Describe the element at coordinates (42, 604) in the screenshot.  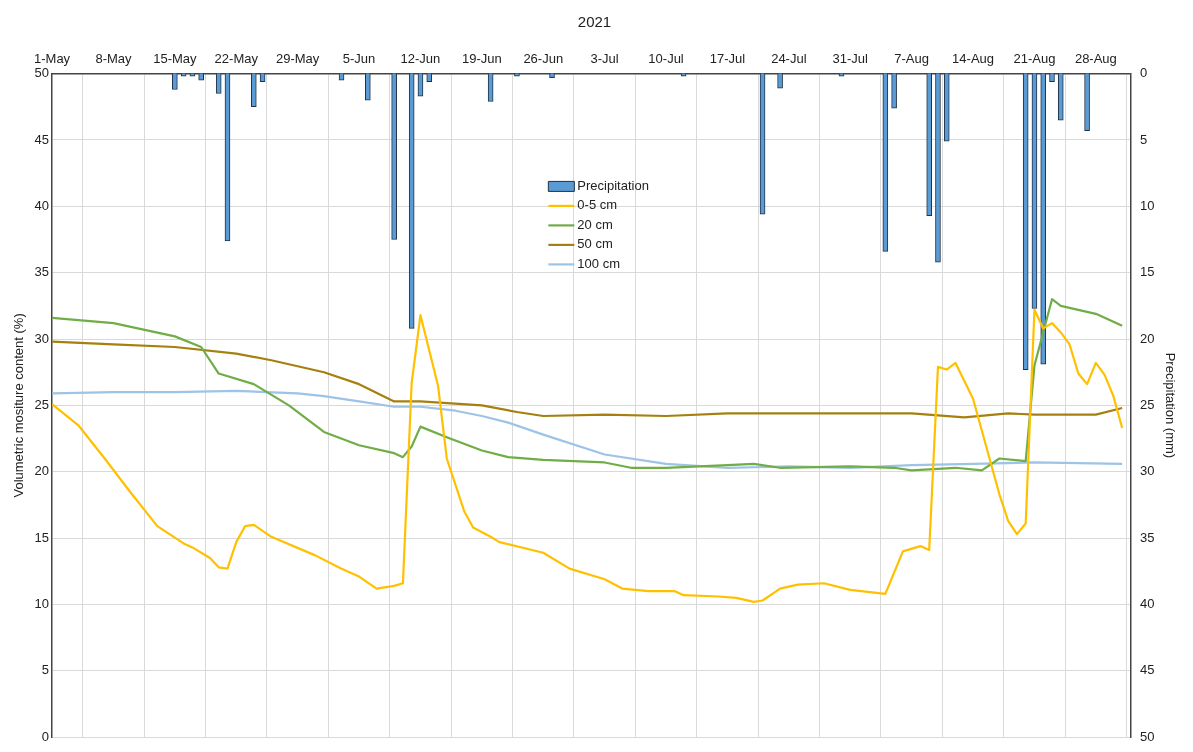
I see `y-tick-label: 10` at that location.